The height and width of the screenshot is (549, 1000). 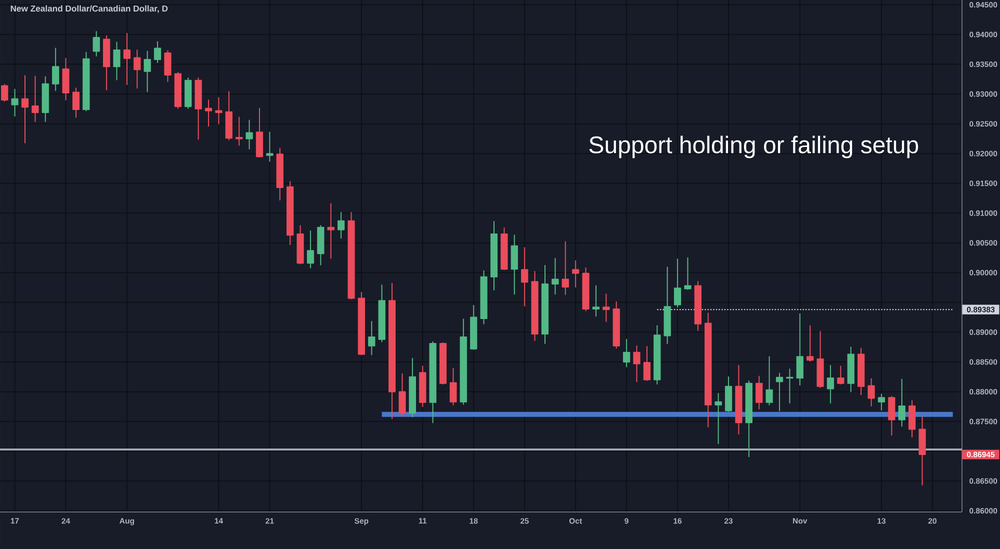 I want to click on annotation: Support holding or failing setup, so click(x=753, y=147).